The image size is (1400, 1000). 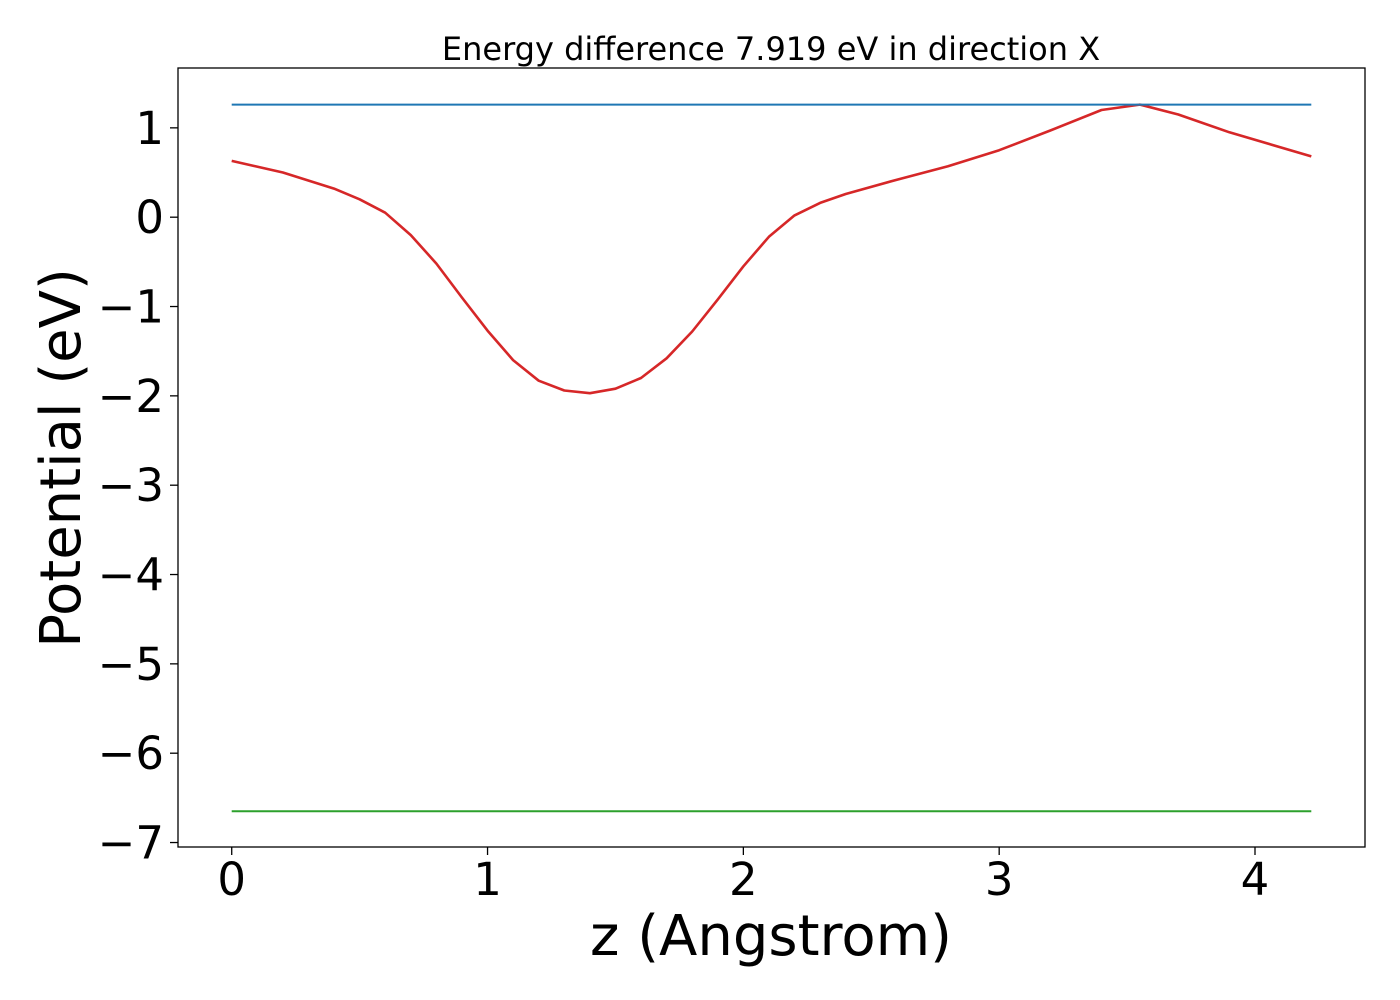 What do you see at coordinates (131, 307) in the screenshot?
I see `y-tick-label: −1` at bounding box center [131, 307].